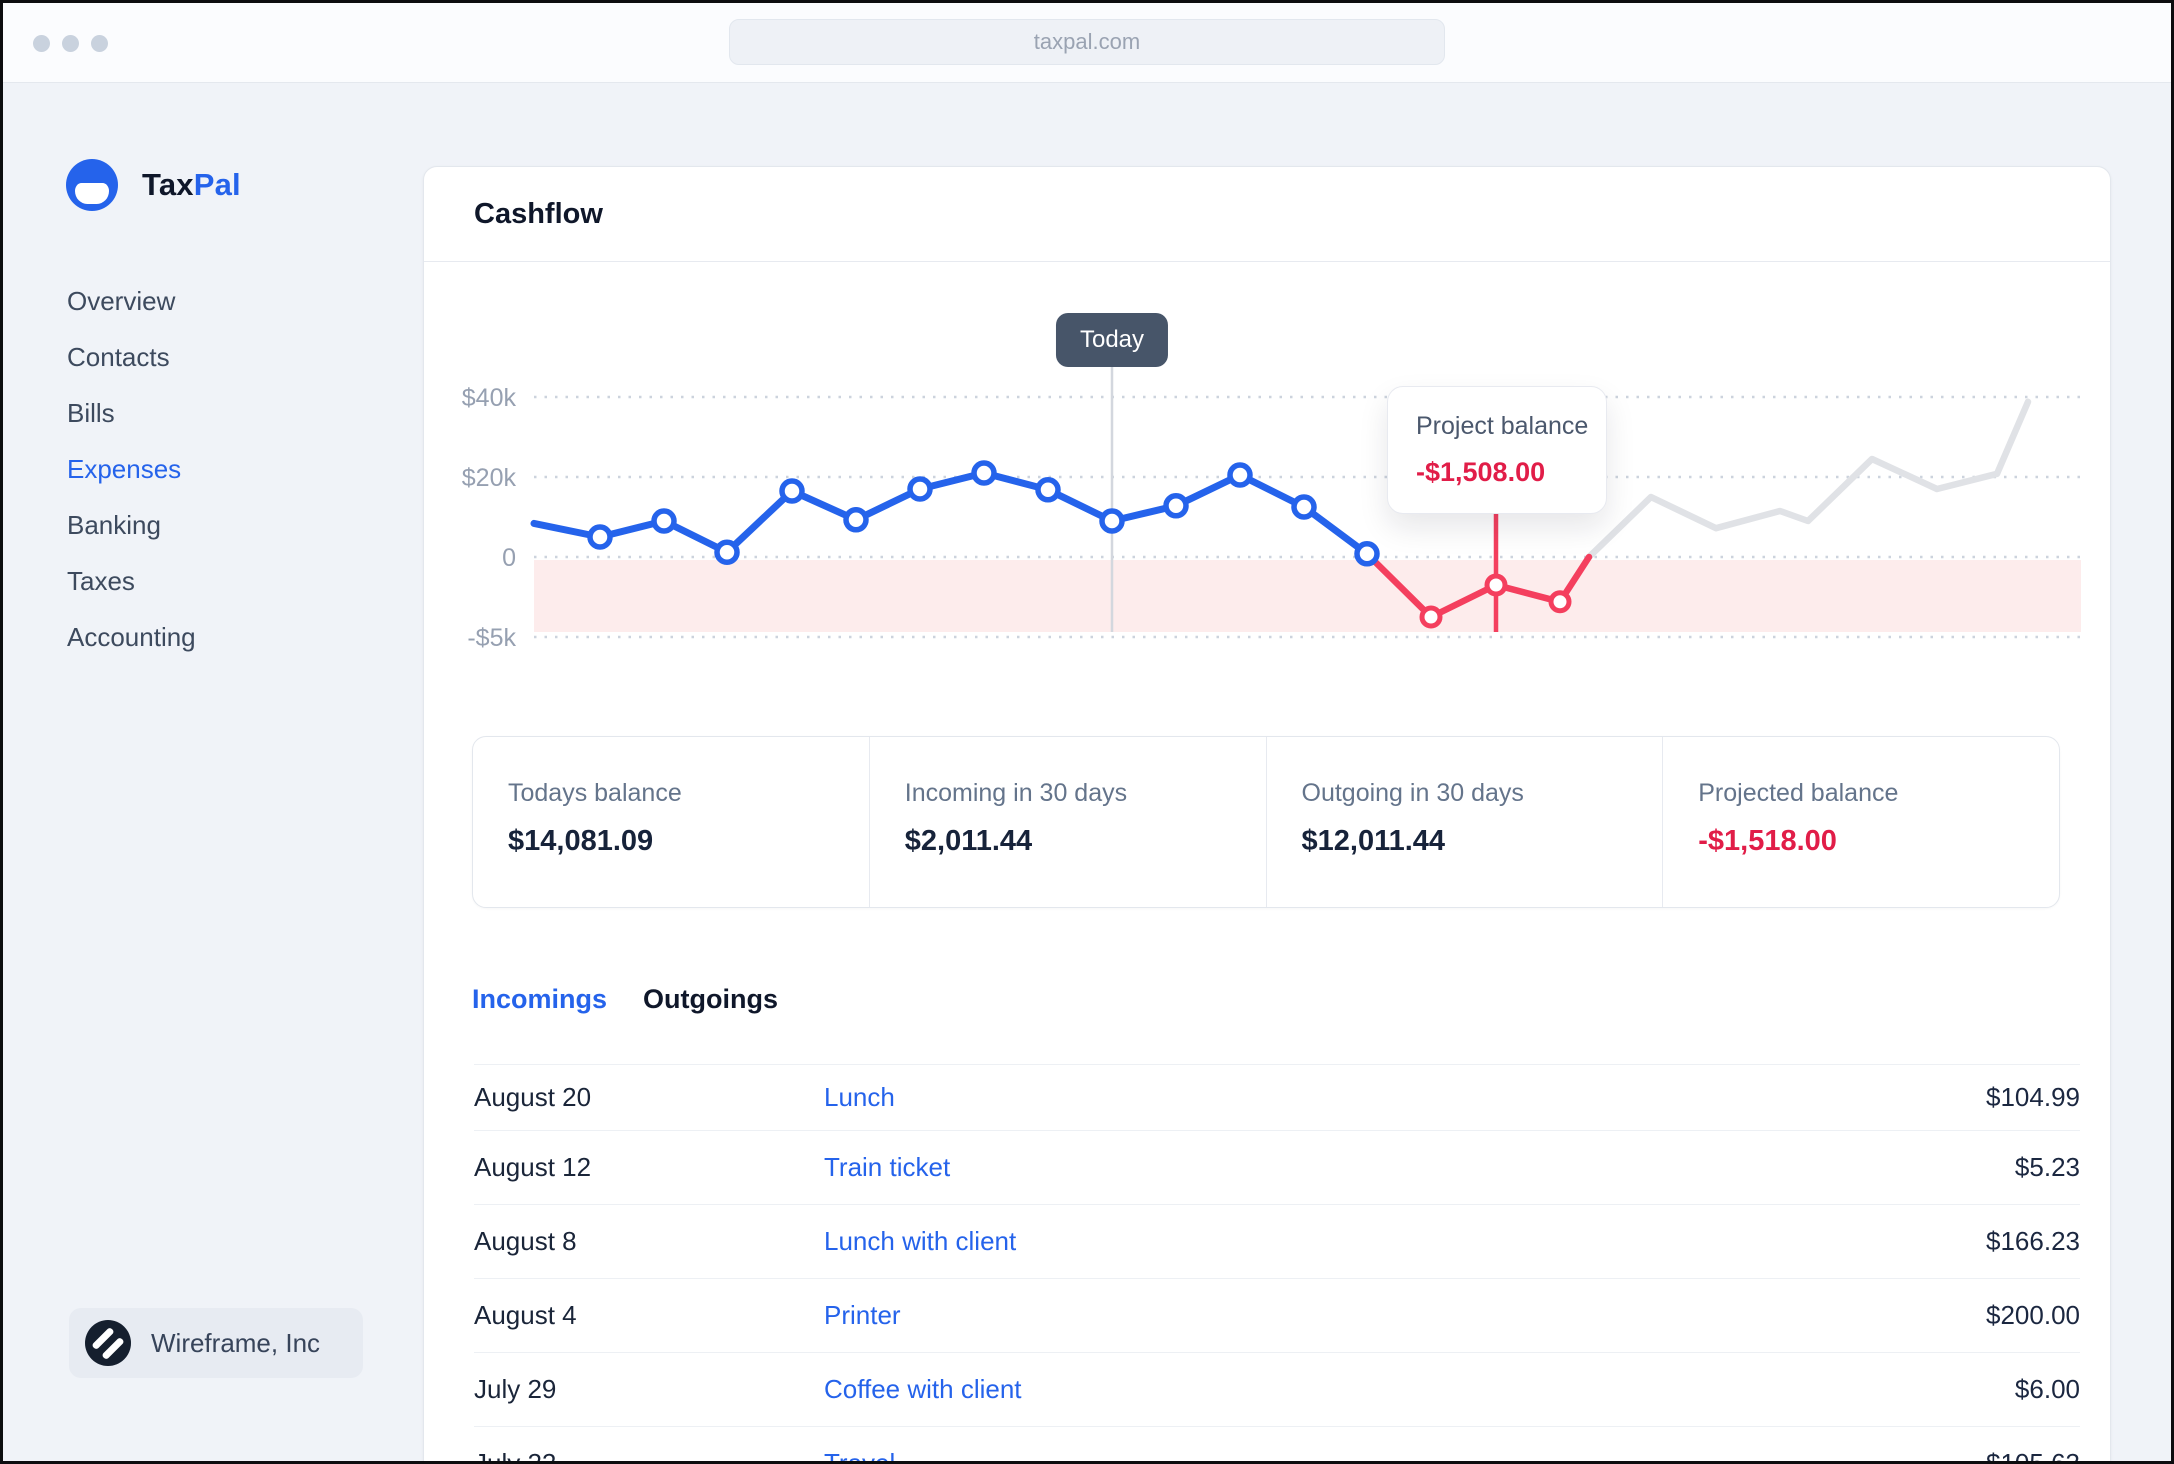  What do you see at coordinates (1277, 1389) in the screenshot?
I see `table-row: July 29 Coffee with client $6.00` at bounding box center [1277, 1389].